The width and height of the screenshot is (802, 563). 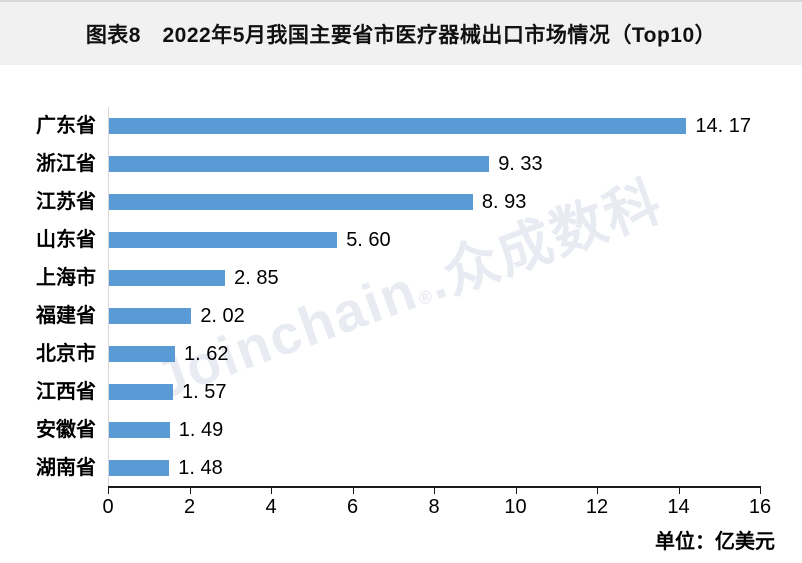 What do you see at coordinates (108, 297) in the screenshot?
I see `category-axis-line` at bounding box center [108, 297].